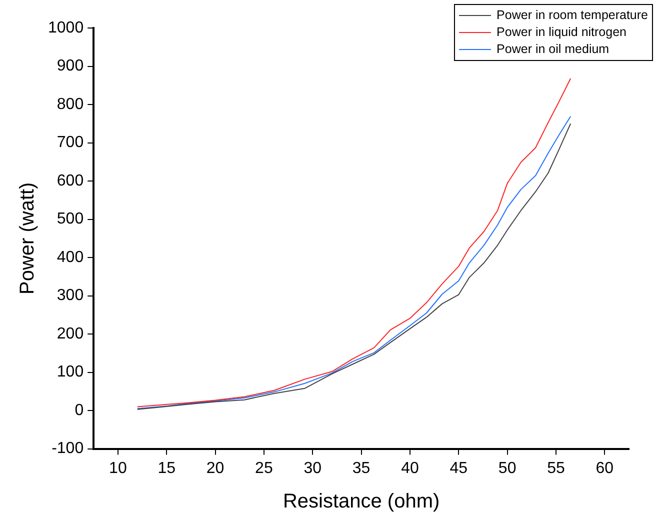  Describe the element at coordinates (572, 15) in the screenshot. I see `legend-label: Power in room temperature` at that location.